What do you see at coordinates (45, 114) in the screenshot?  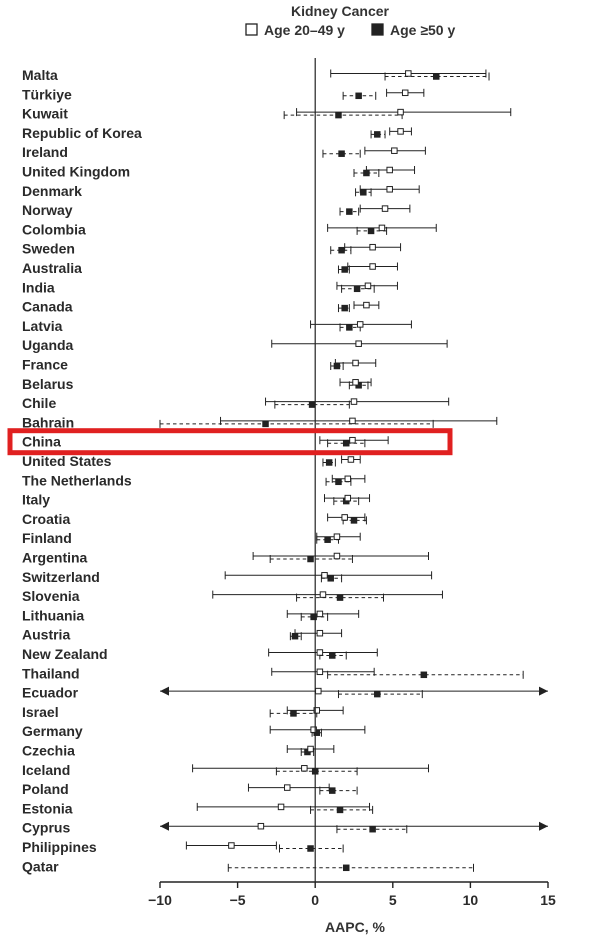 I see `country-label: Kuwait` at bounding box center [45, 114].